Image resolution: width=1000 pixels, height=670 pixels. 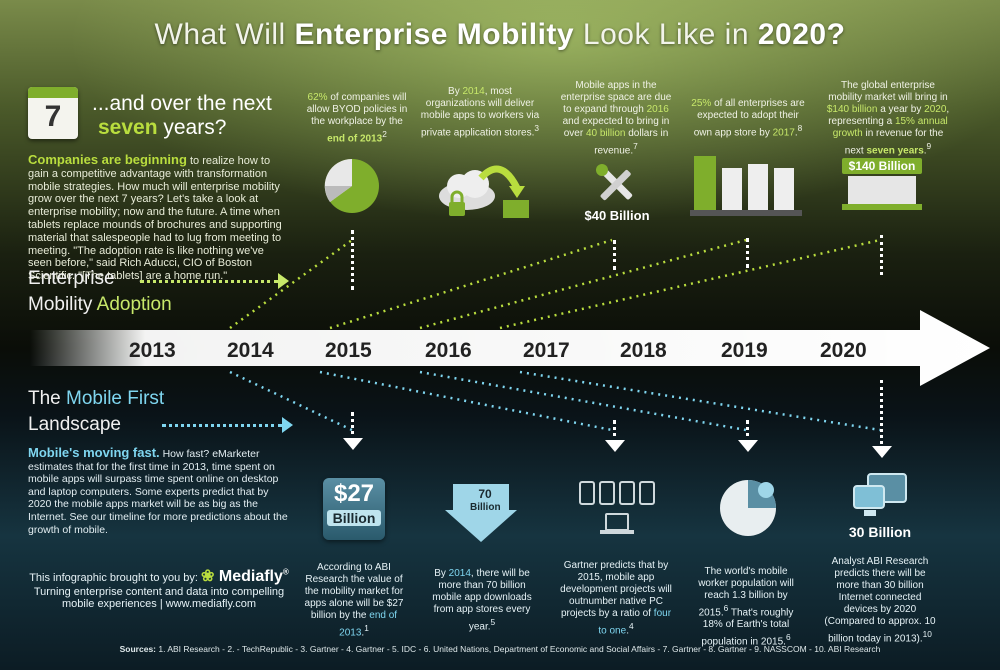 What do you see at coordinates (351, 185) in the screenshot?
I see `pie-chart-icon` at bounding box center [351, 185].